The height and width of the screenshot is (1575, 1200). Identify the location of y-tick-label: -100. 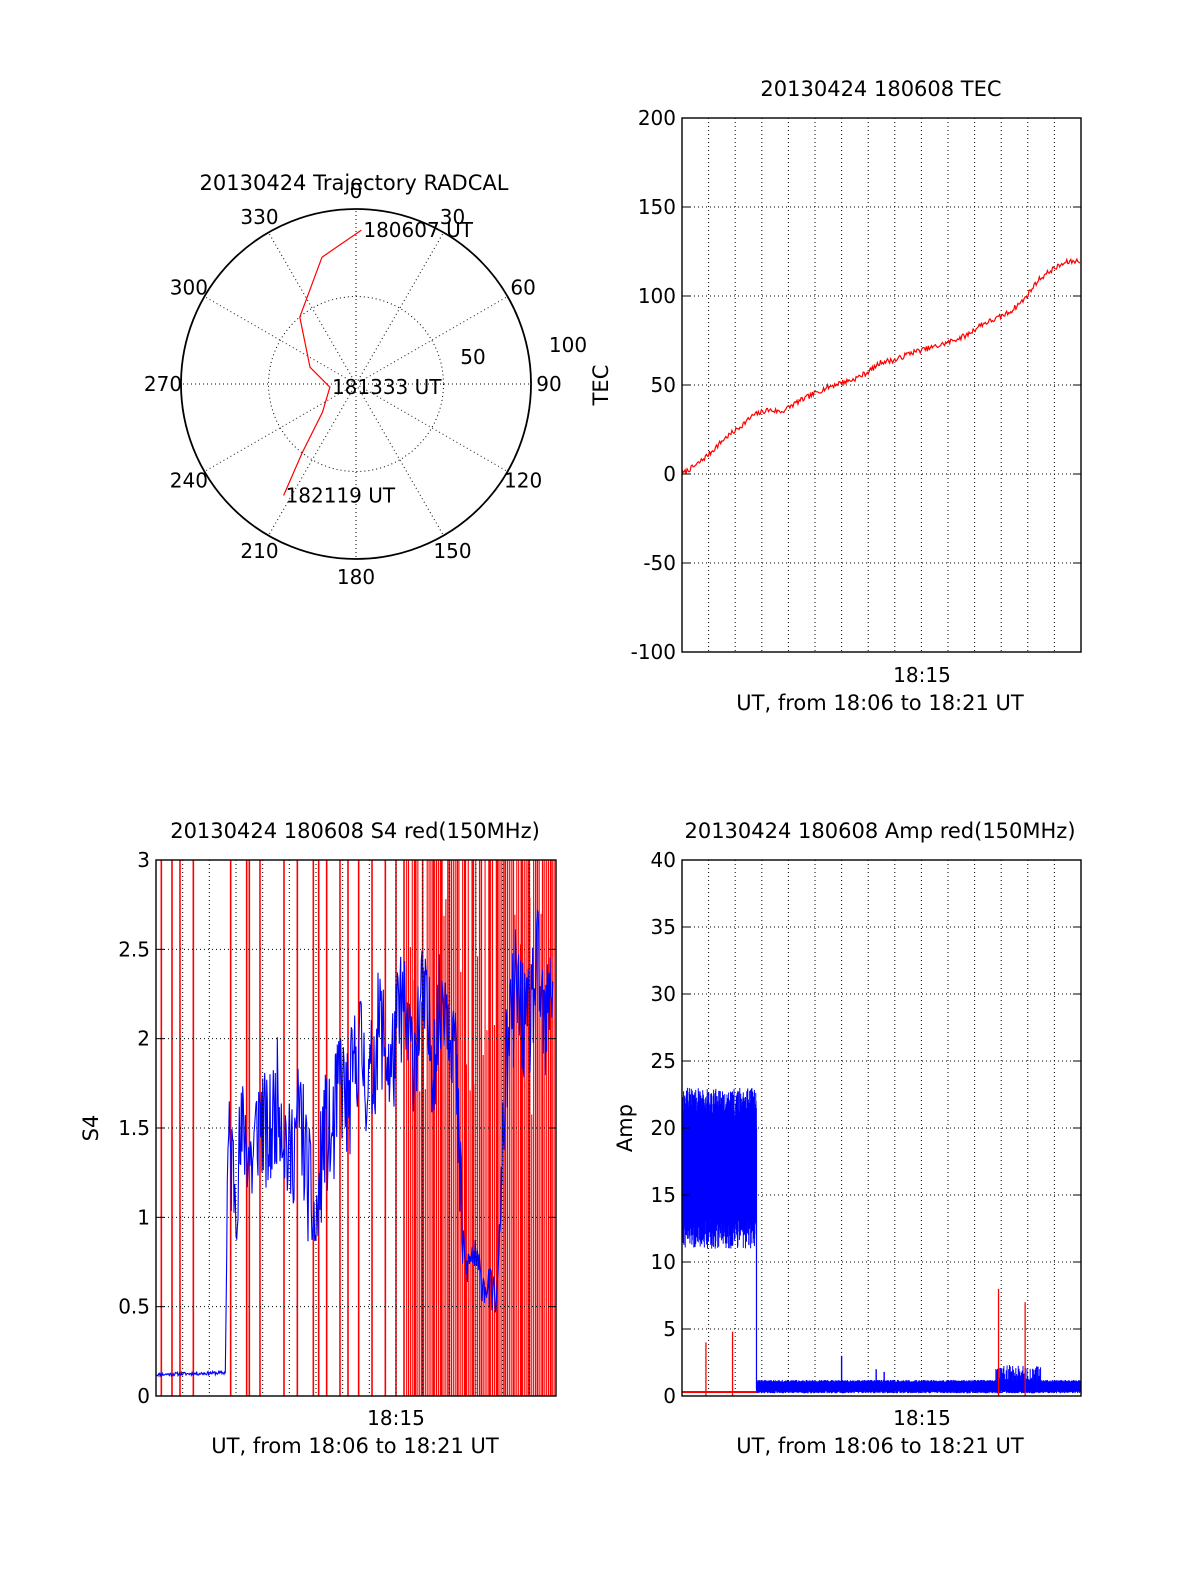
(653, 652).